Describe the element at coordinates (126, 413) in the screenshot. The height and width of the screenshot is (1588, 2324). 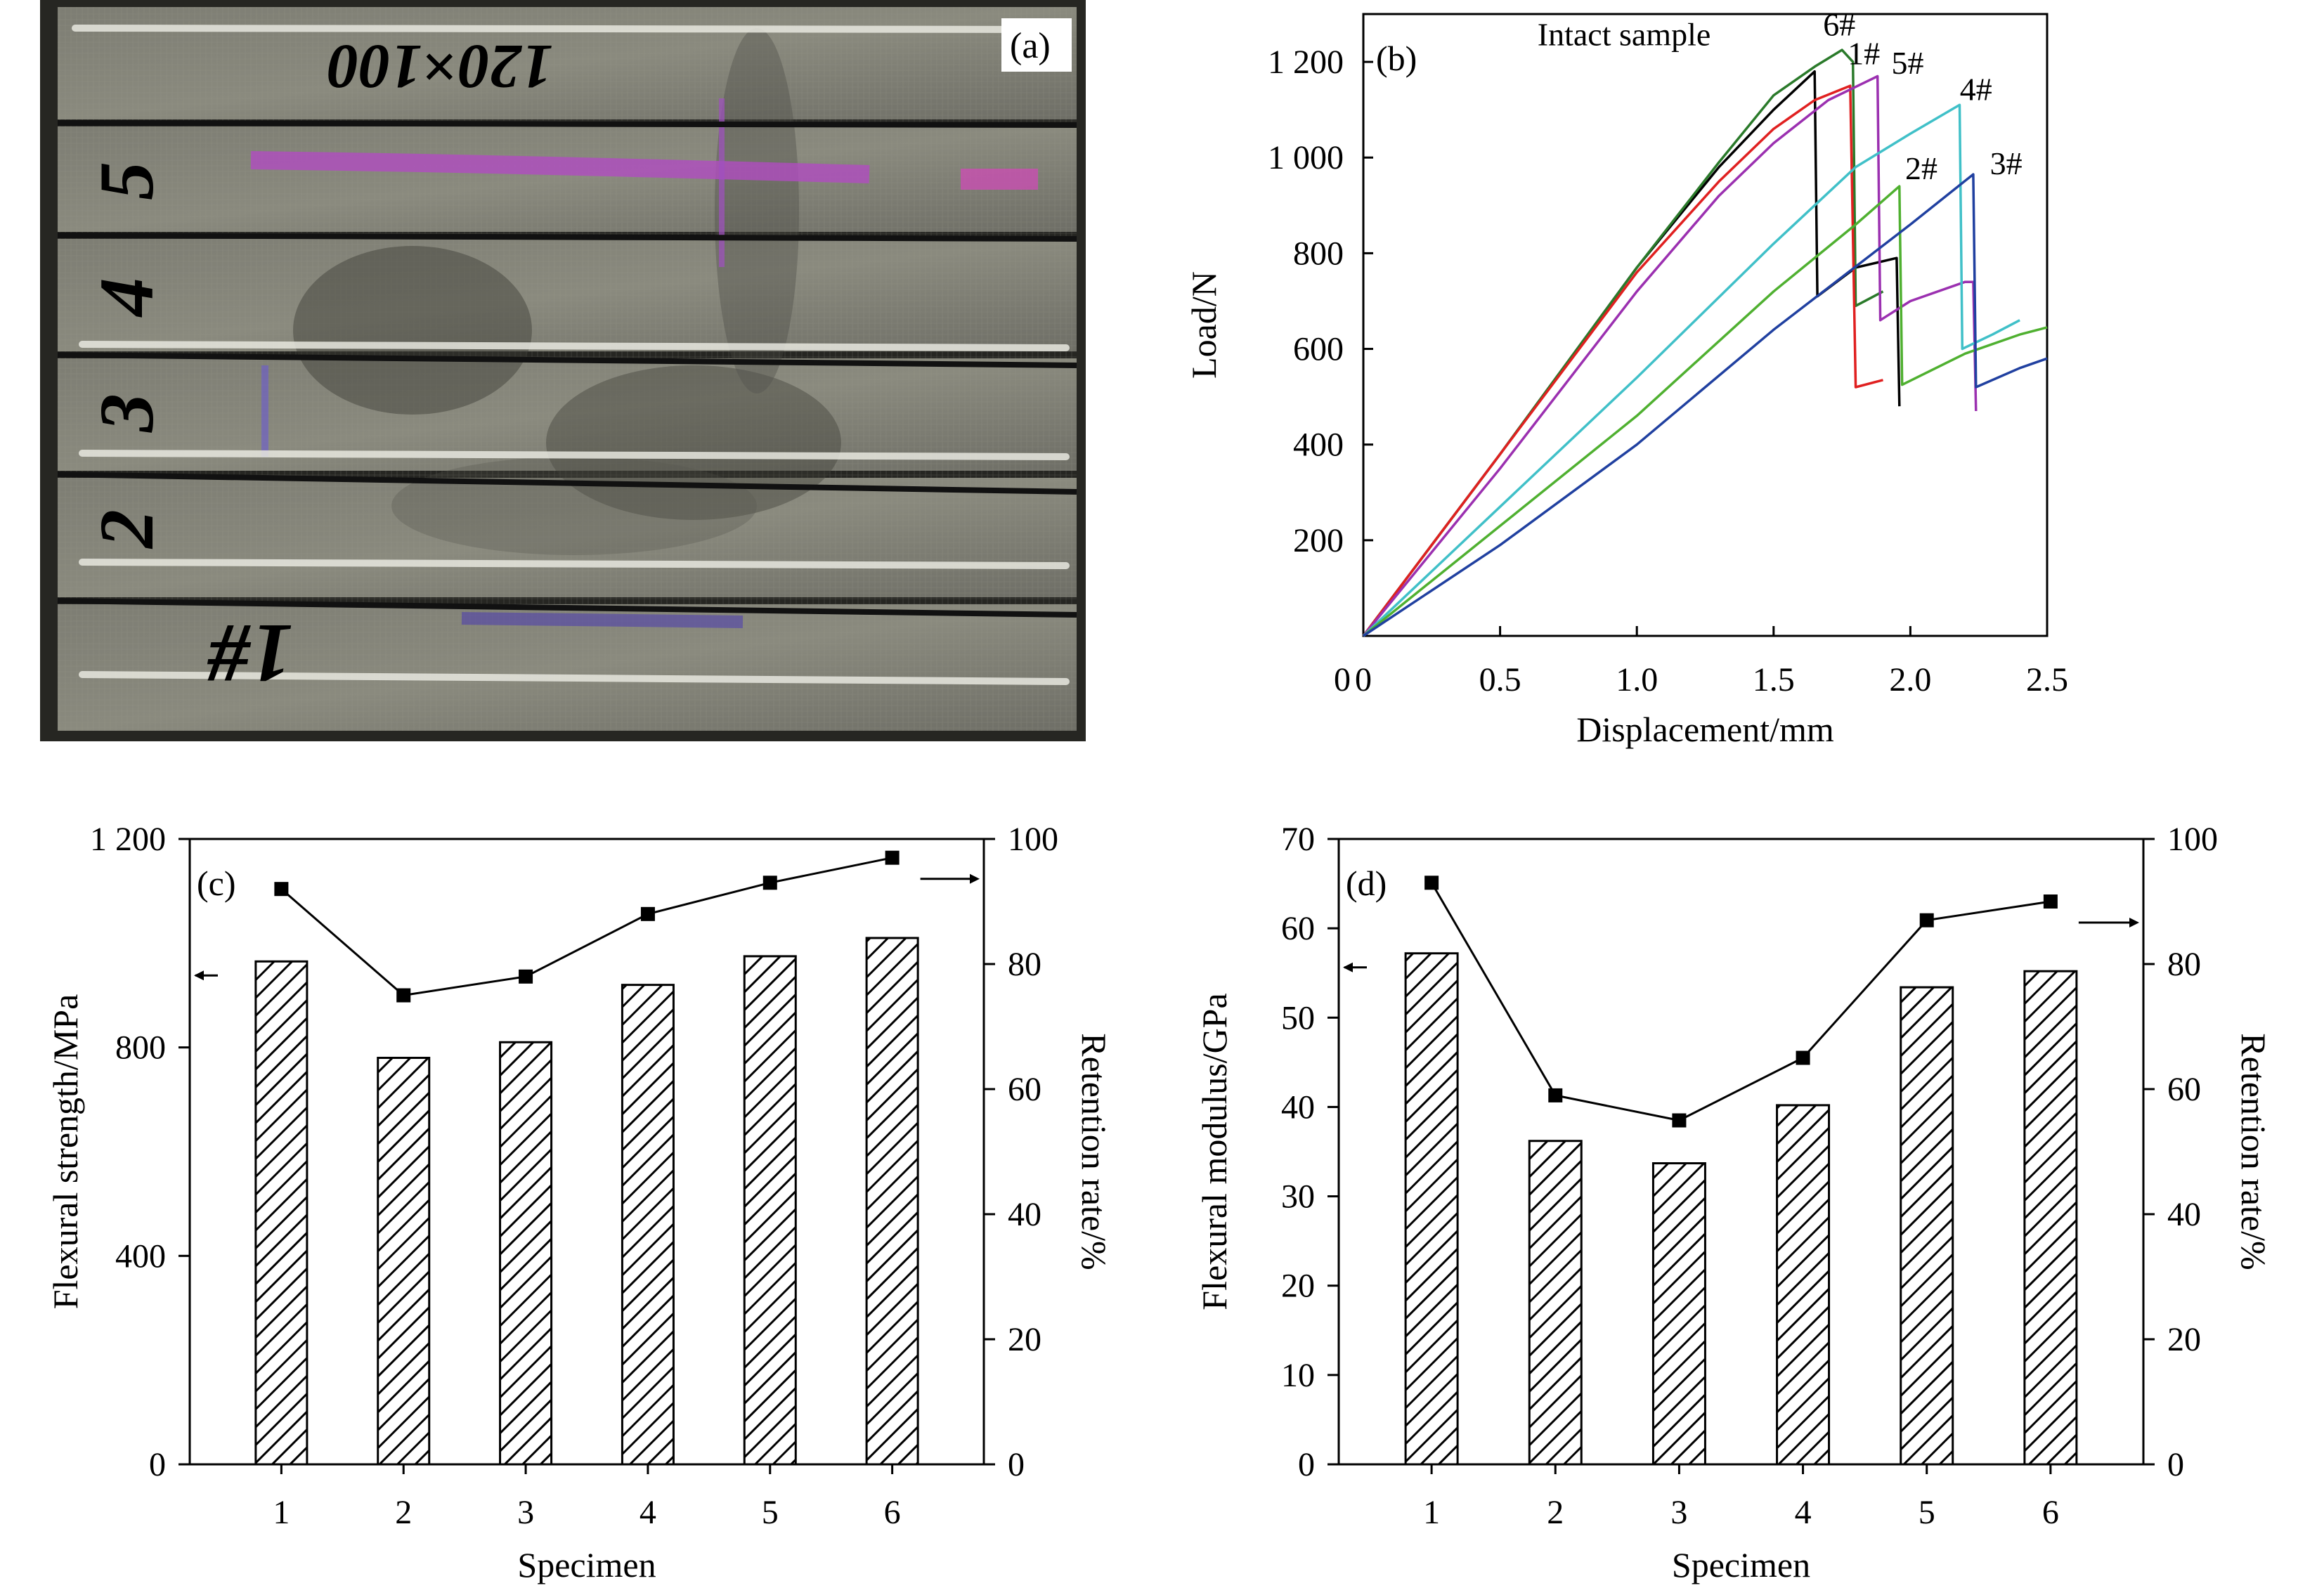
I see `bar-label-3: 3` at that location.